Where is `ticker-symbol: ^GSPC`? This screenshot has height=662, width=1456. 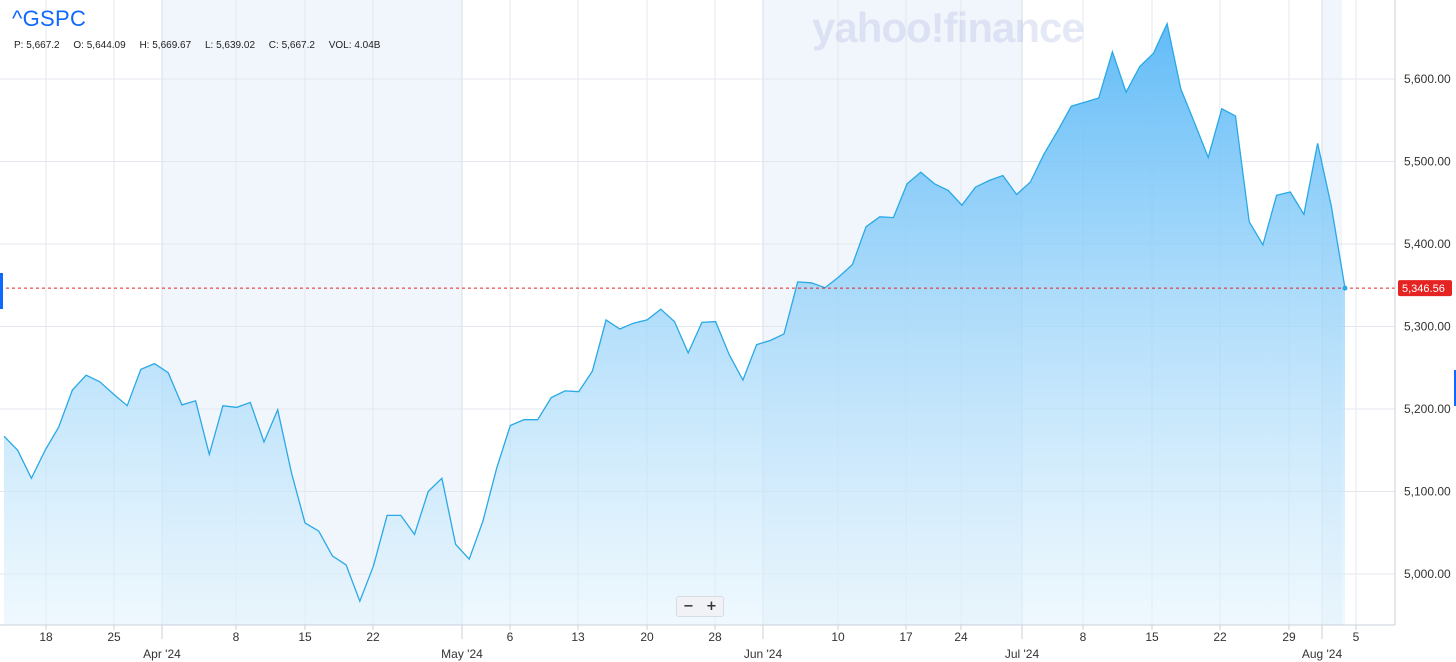
ticker-symbol: ^GSPC is located at coordinates (49, 18).